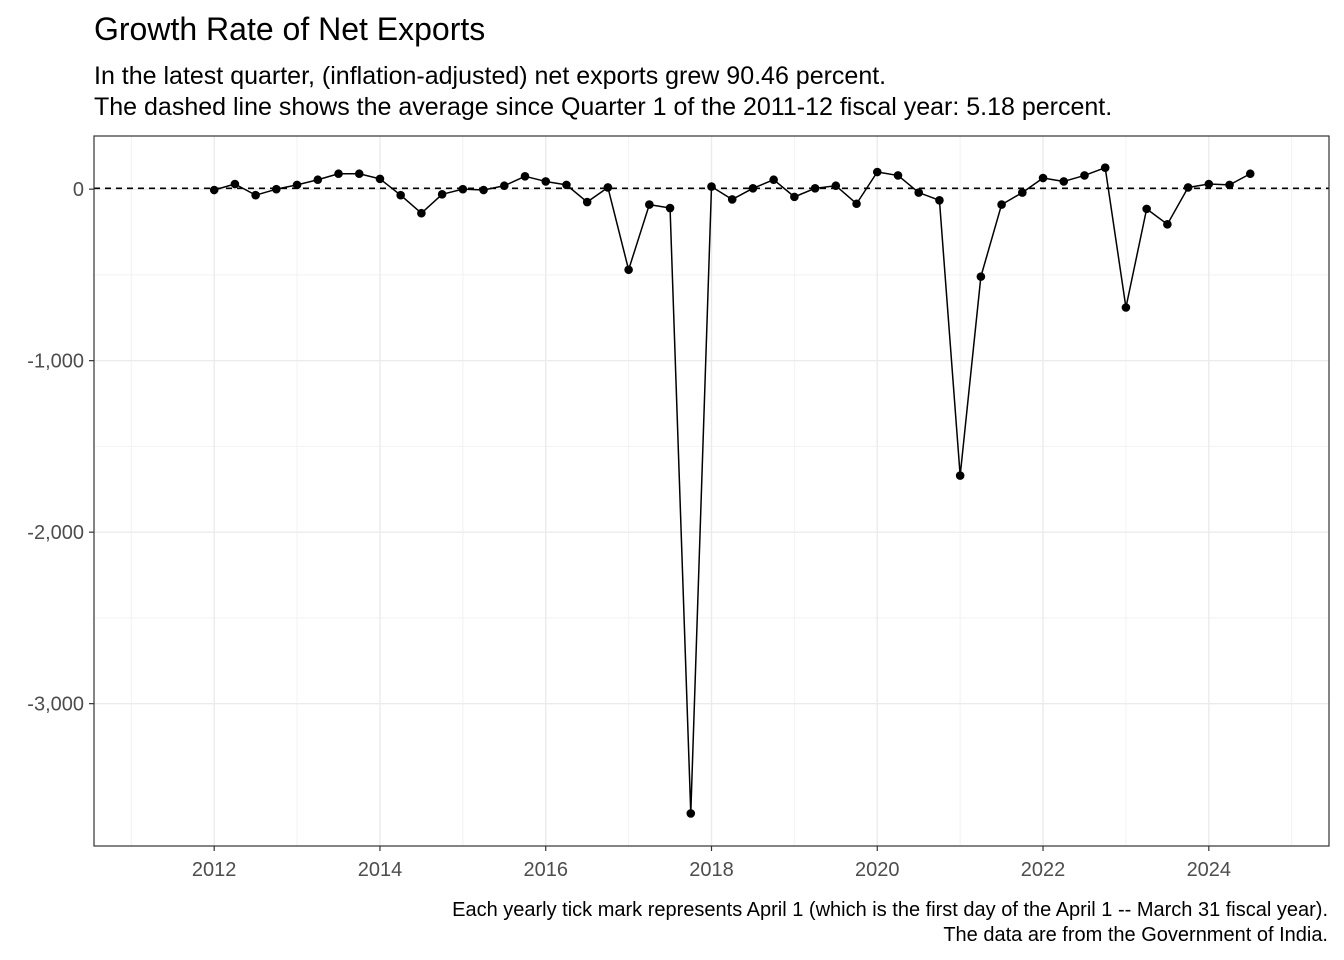 The width and height of the screenshot is (1344, 960). I want to click on x-tick-label: 2012, so click(214, 870).